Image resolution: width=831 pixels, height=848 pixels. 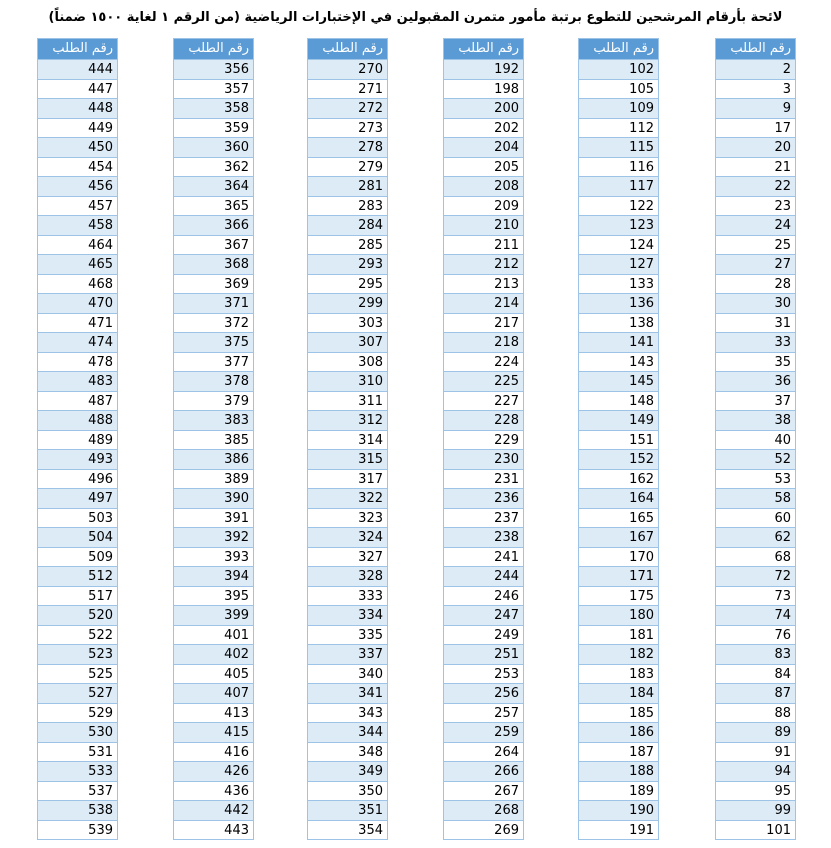 I want to click on table-cell: 383, so click(x=213, y=420).